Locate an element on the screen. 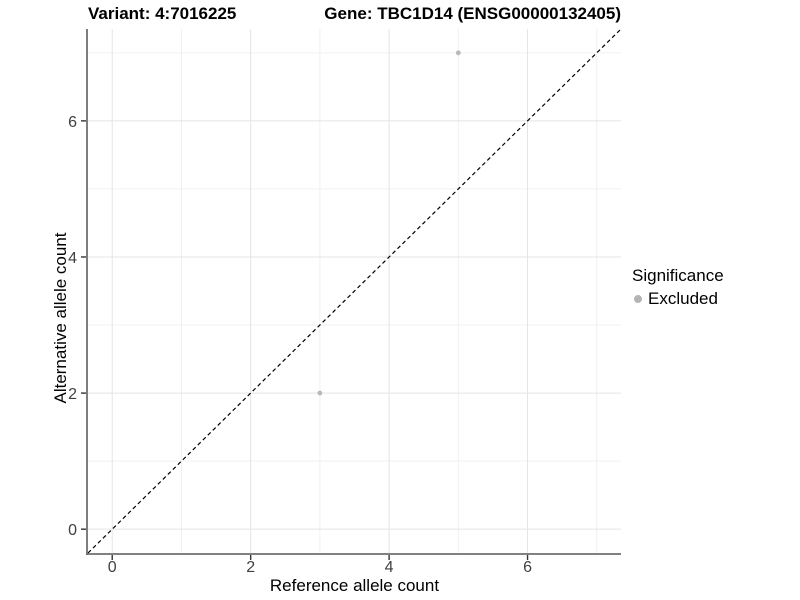 The height and width of the screenshot is (600, 800). legend-title: Significance is located at coordinates (678, 275).